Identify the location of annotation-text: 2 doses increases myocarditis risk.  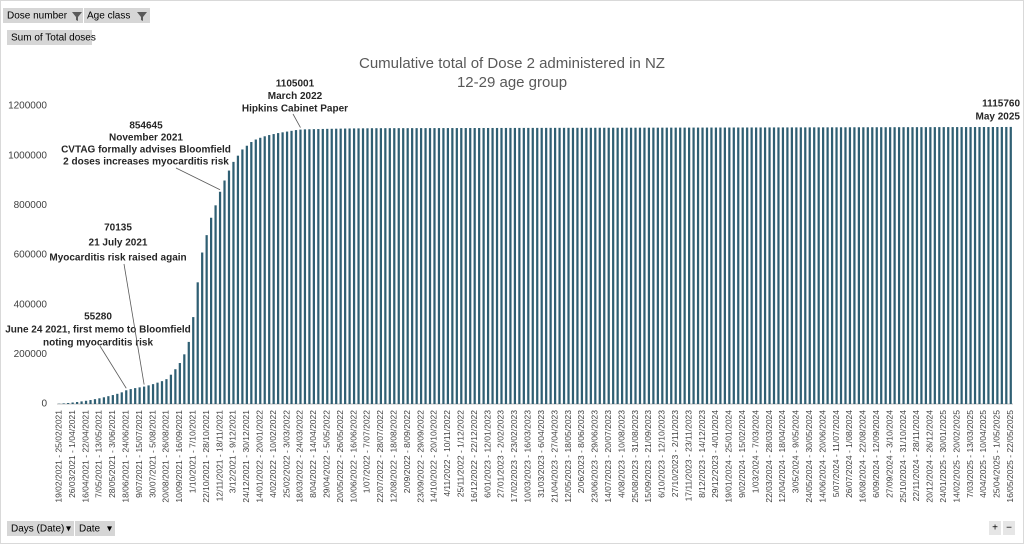
(146, 162).